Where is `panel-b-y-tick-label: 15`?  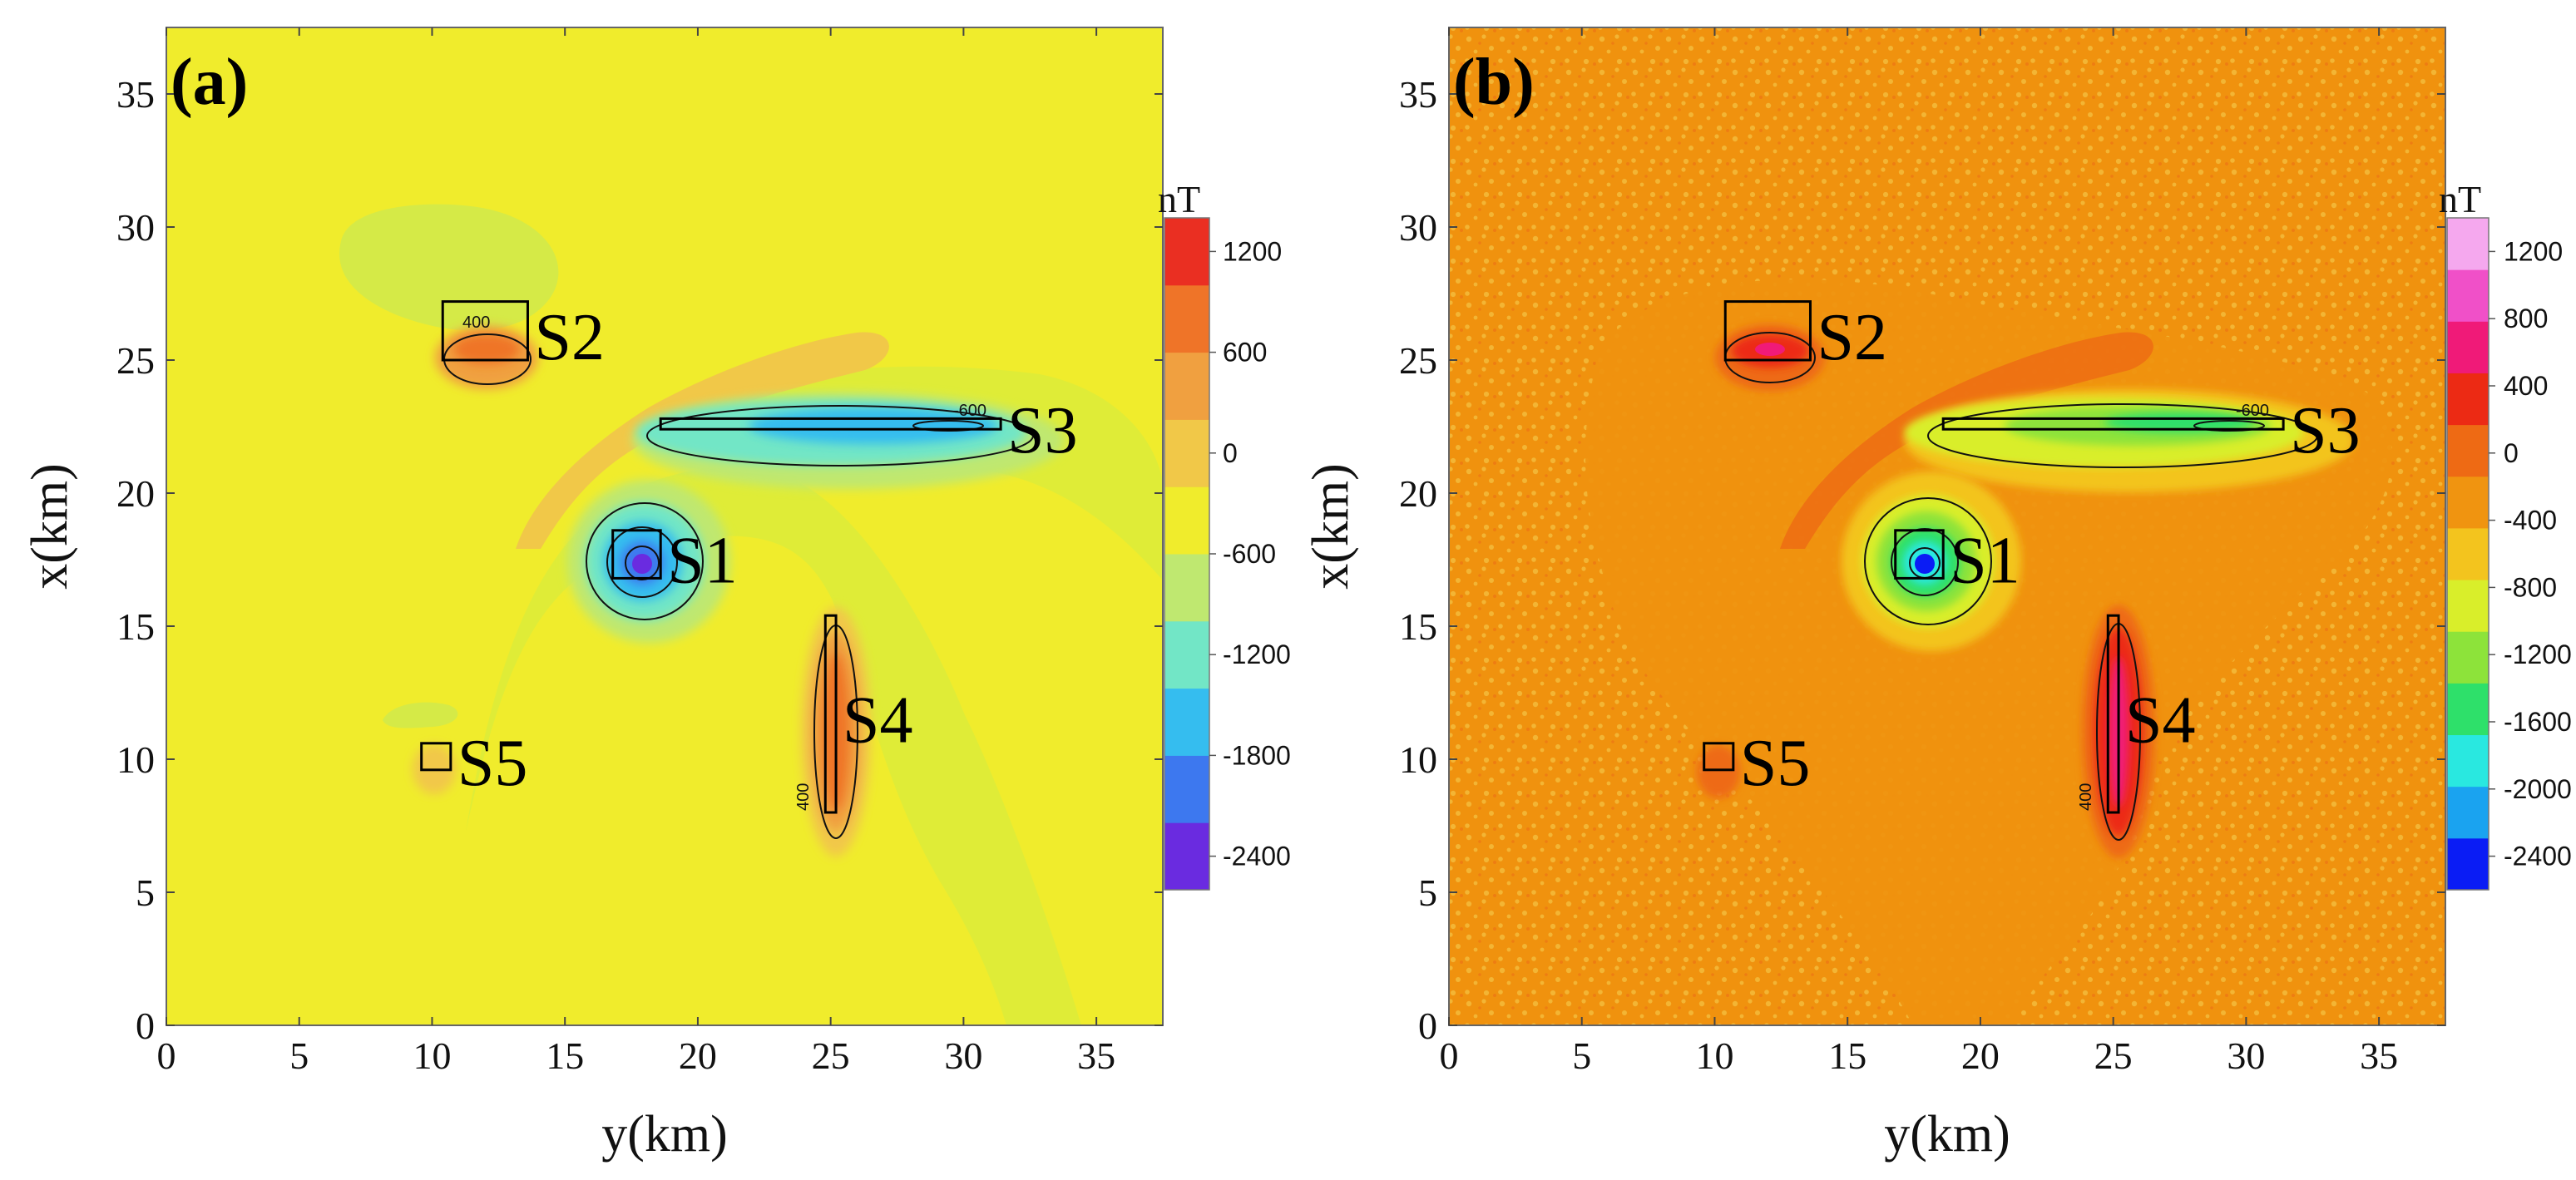
panel-b-y-tick-label: 15 is located at coordinates (1418, 627).